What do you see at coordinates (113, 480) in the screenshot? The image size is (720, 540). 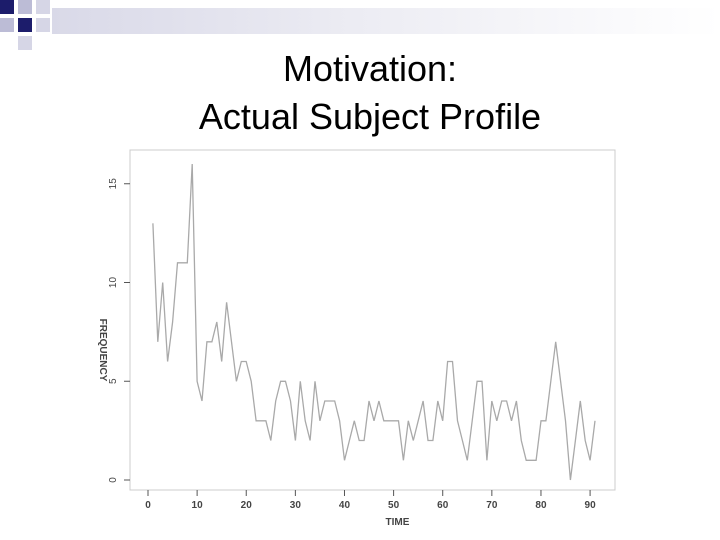 I see `y-tick-label: 0` at bounding box center [113, 480].